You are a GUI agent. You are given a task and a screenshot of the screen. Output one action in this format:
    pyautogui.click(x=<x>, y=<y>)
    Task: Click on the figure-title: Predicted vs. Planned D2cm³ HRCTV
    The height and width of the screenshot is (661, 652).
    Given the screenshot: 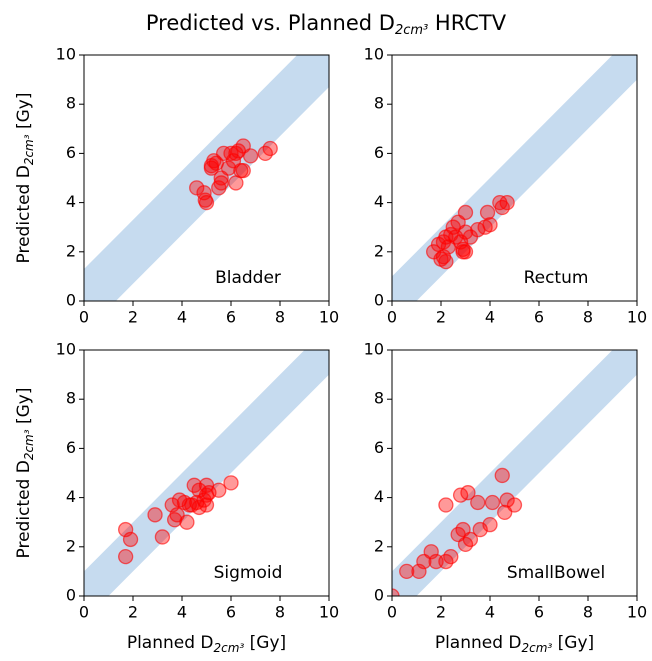 What is the action you would take?
    pyautogui.click(x=326, y=24)
    